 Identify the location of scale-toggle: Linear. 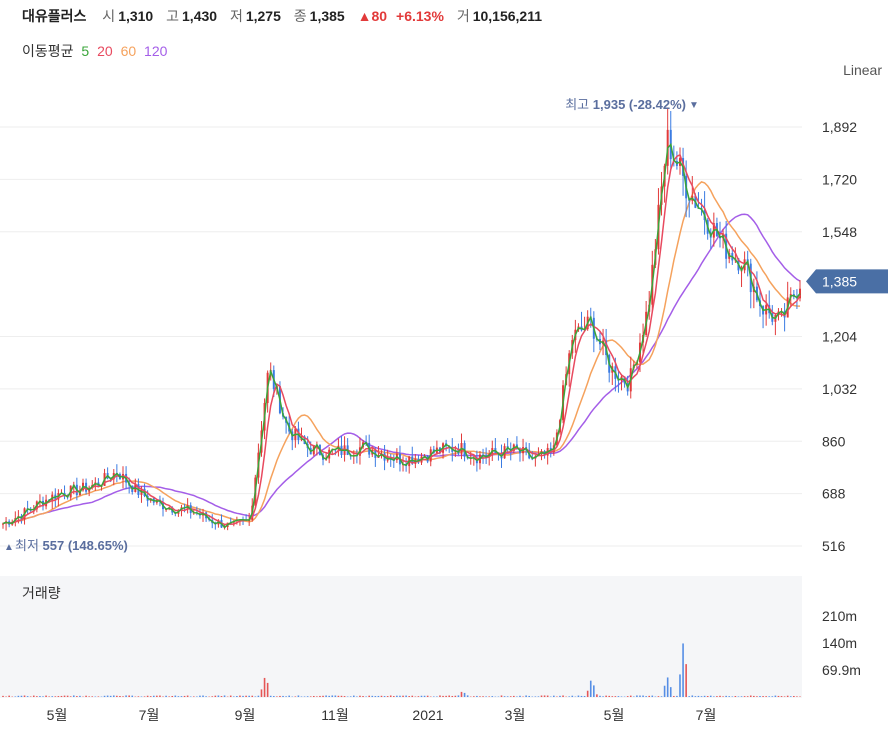
(862, 70).